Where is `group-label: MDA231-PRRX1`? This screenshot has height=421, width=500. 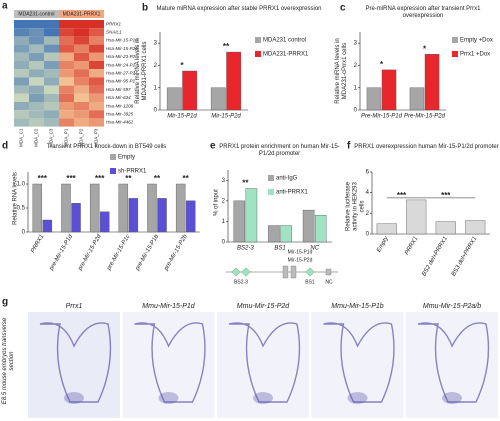 group-label: MDA231-PRRX1 is located at coordinates (82, 14).